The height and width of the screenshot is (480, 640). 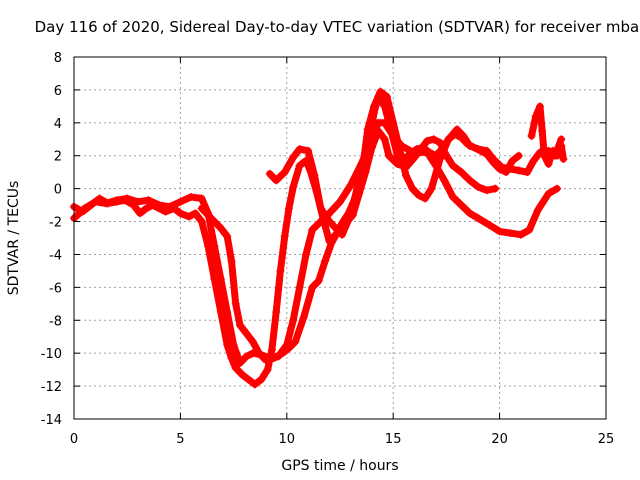 What do you see at coordinates (55, 223) in the screenshot?
I see `y-tick-label: -2` at bounding box center [55, 223].